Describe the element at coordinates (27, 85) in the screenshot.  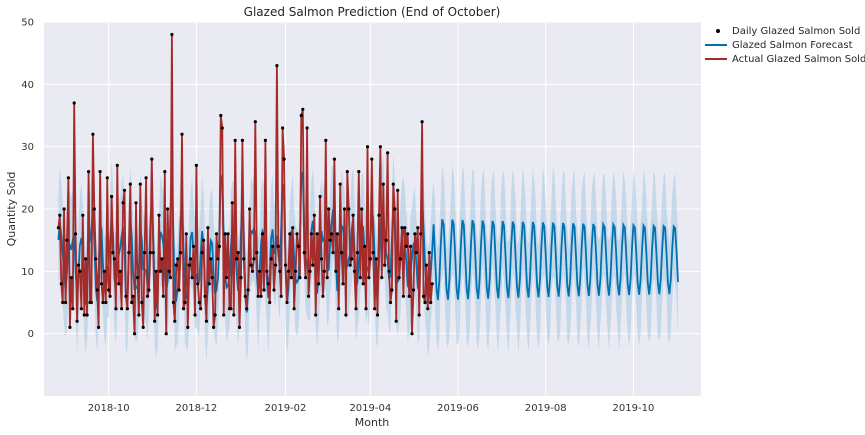
I see `y-tick-label: 40` at that location.